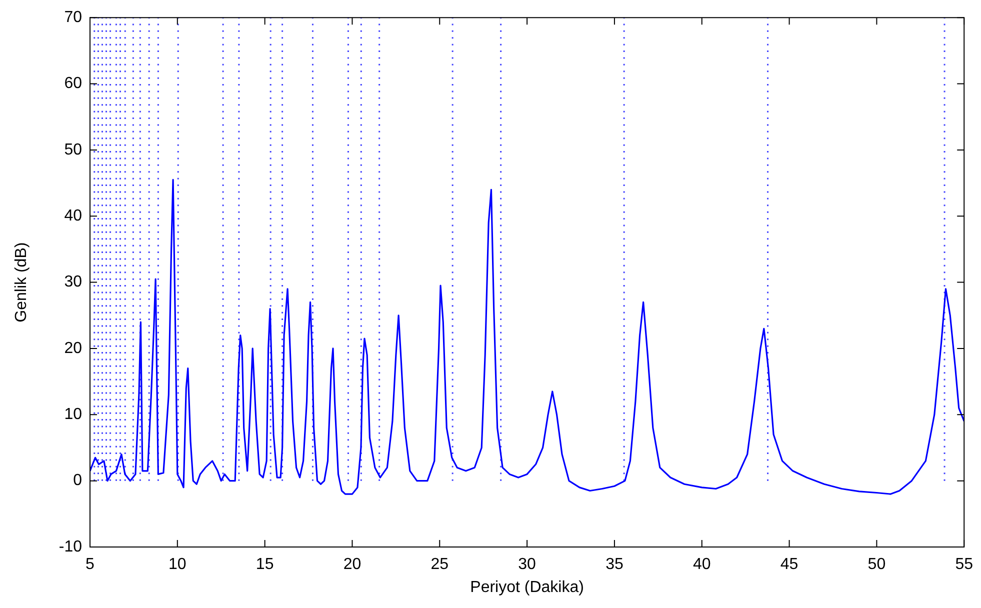  I want to click on x-tick-label: 20, so click(352, 565).